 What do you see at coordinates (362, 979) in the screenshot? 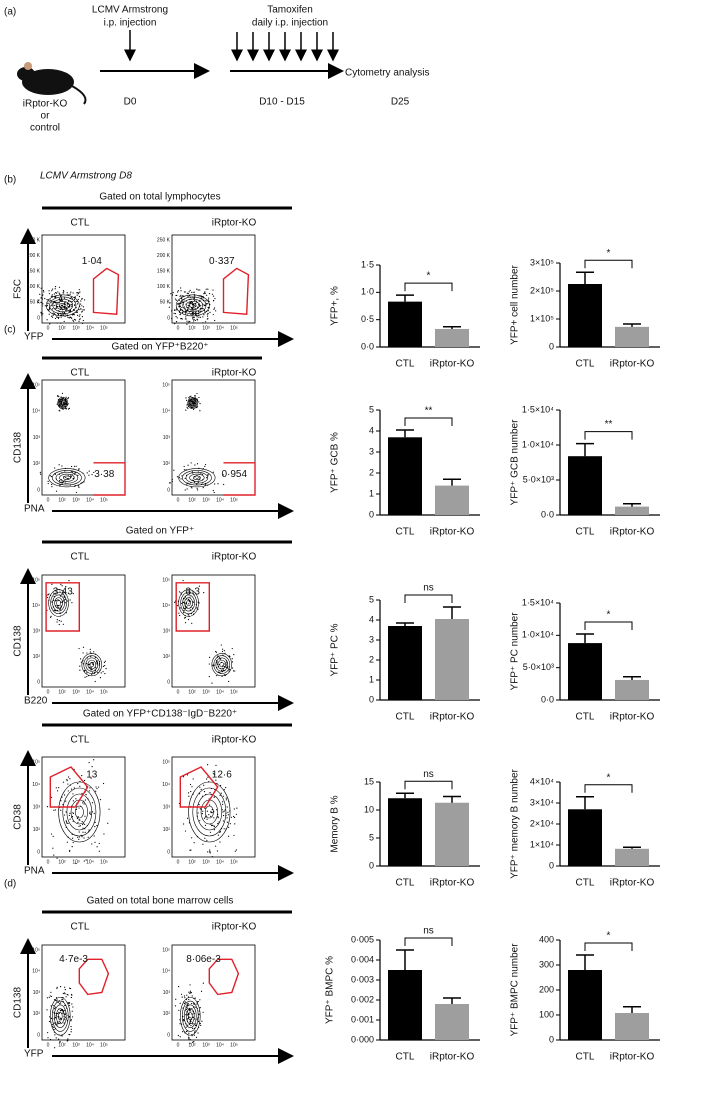
I see `y-tick-label: 0·003` at bounding box center [362, 979].